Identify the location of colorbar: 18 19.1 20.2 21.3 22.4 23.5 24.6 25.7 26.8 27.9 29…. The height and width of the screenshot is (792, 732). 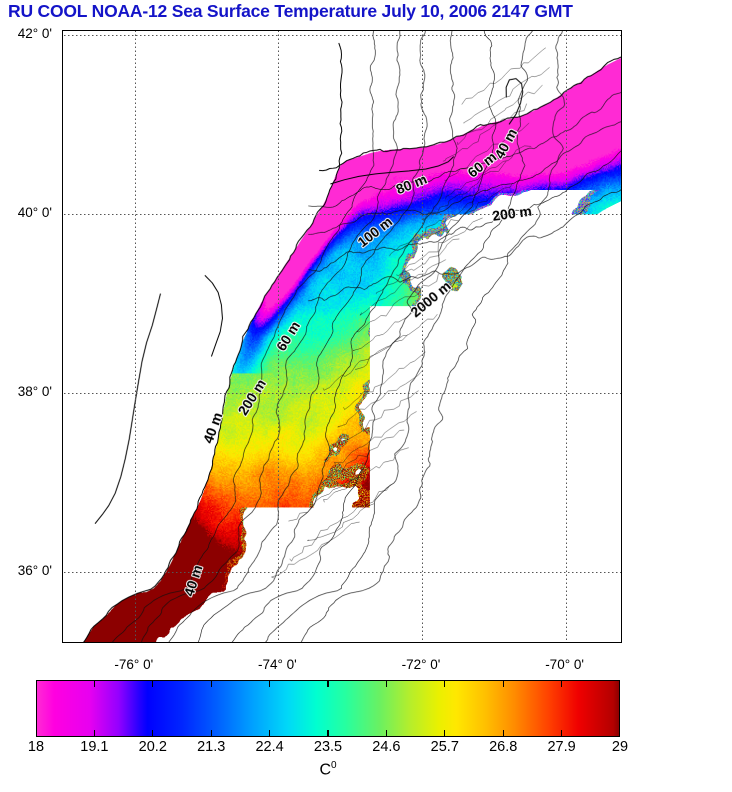
(328, 729).